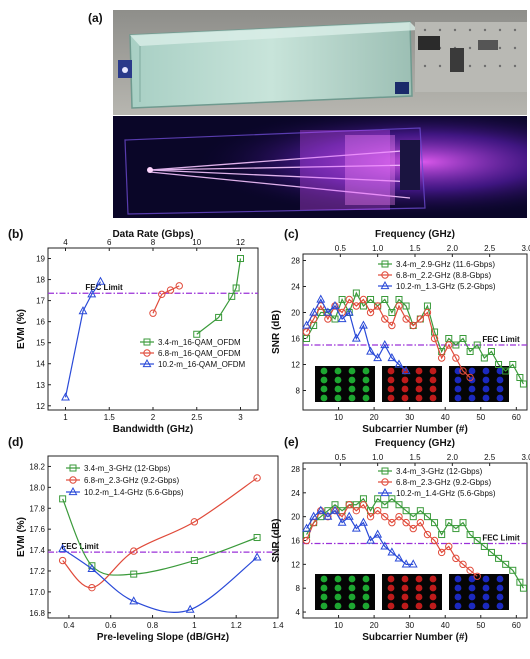 The width and height of the screenshot is (530, 659). Describe the element at coordinates (445, 417) in the screenshot. I see `x-tick-label: 40` at that location.